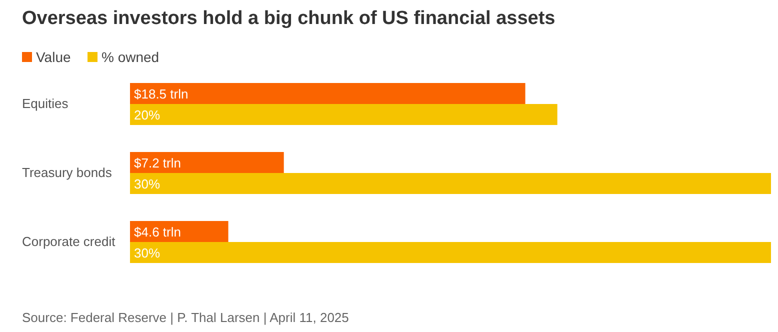 Image resolution: width=778 pixels, height=332 pixels. I want to click on chart-title: Overseas investors hold a big chunk of US financial assets, so click(289, 18).